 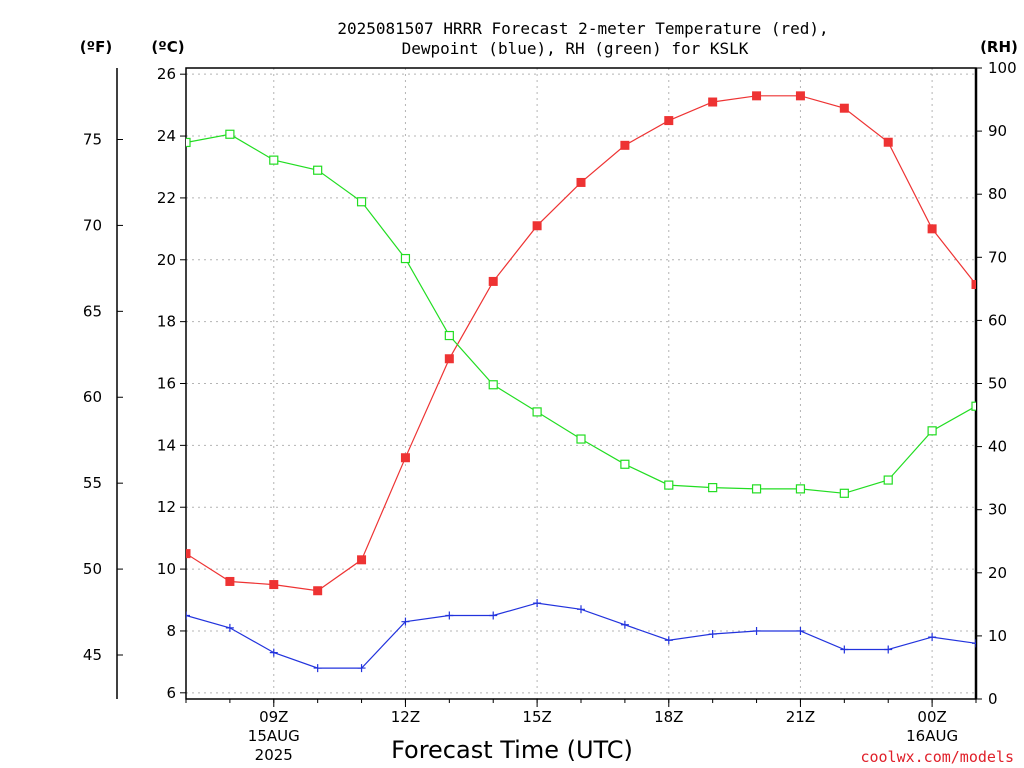 I want to click on celsius-tick-label: 14, so click(x=166, y=445).